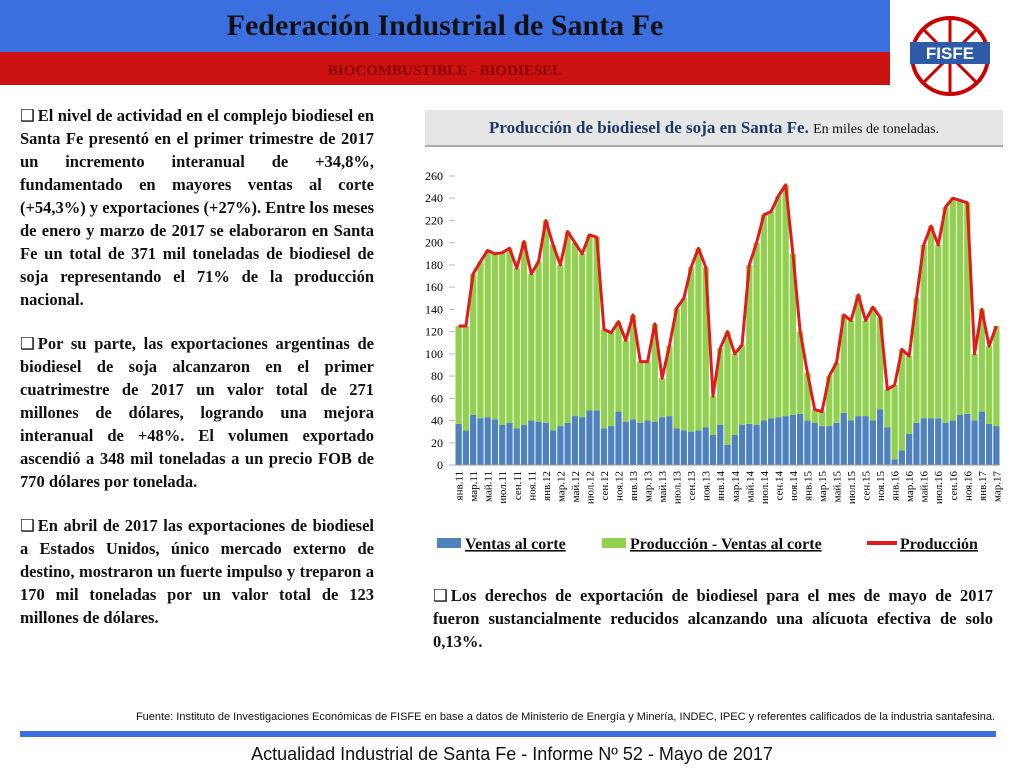 This screenshot has height=768, width=1024. Describe the element at coordinates (434, 220) in the screenshot. I see `y-tick-label: 220` at that location.